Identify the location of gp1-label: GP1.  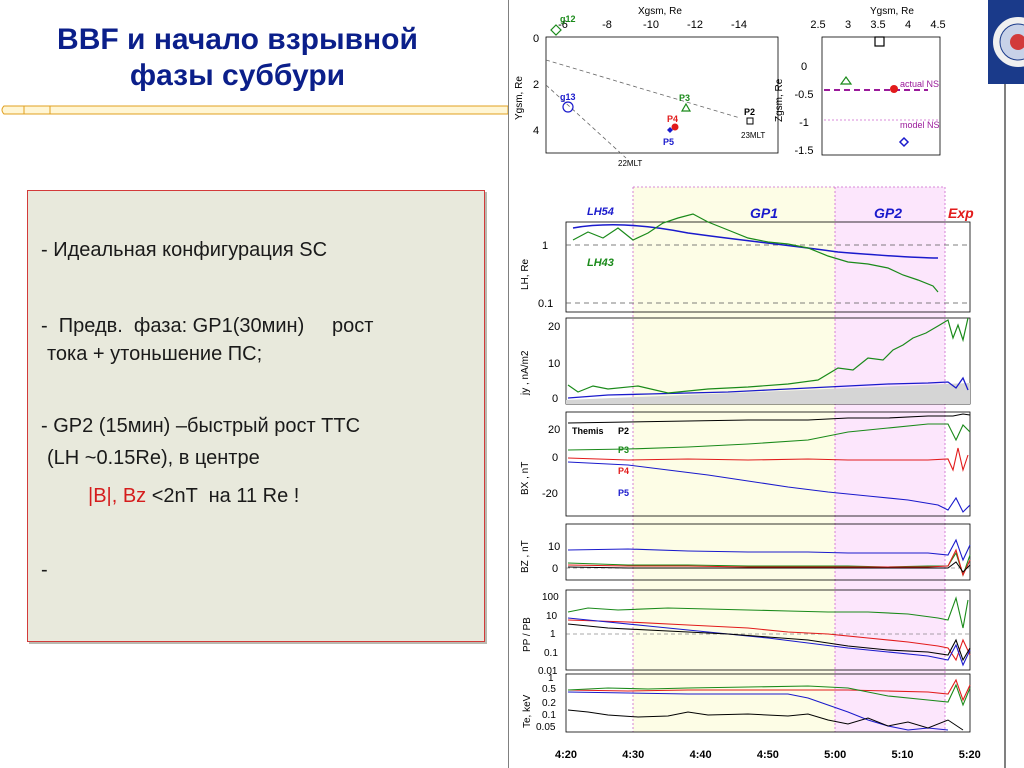
(764, 213).